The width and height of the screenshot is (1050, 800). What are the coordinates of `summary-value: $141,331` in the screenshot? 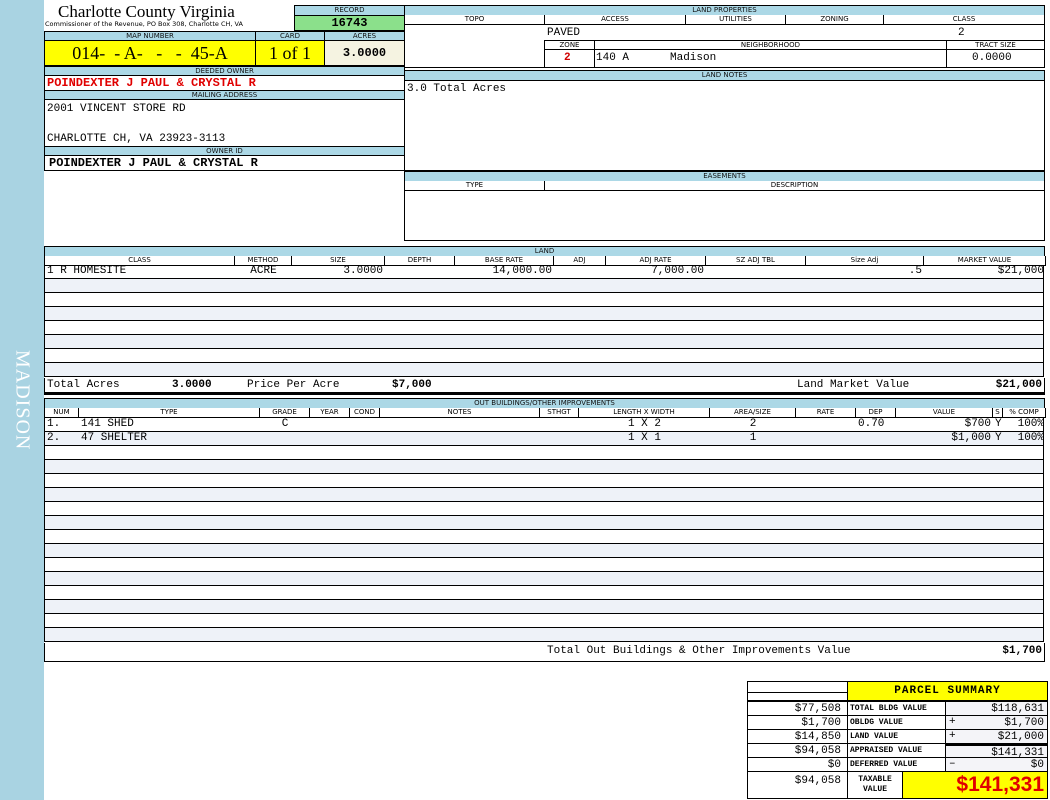 It's located at (996, 750).